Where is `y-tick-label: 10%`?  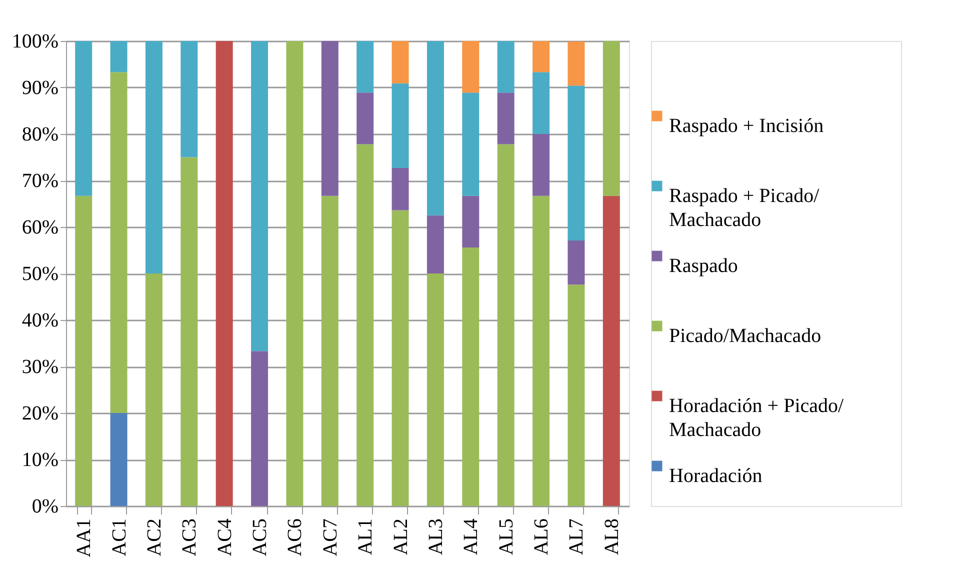 y-tick-label: 10% is located at coordinates (40, 460).